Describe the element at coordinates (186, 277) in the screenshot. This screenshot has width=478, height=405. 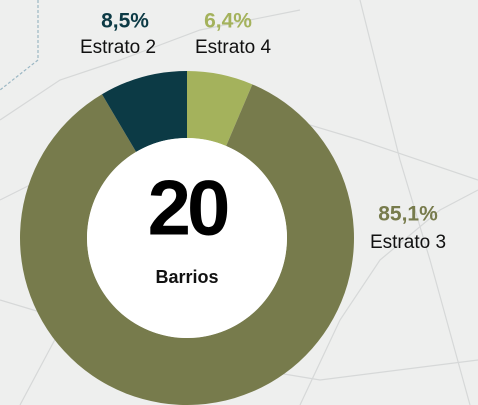
I see `center-label: Barrios` at that location.